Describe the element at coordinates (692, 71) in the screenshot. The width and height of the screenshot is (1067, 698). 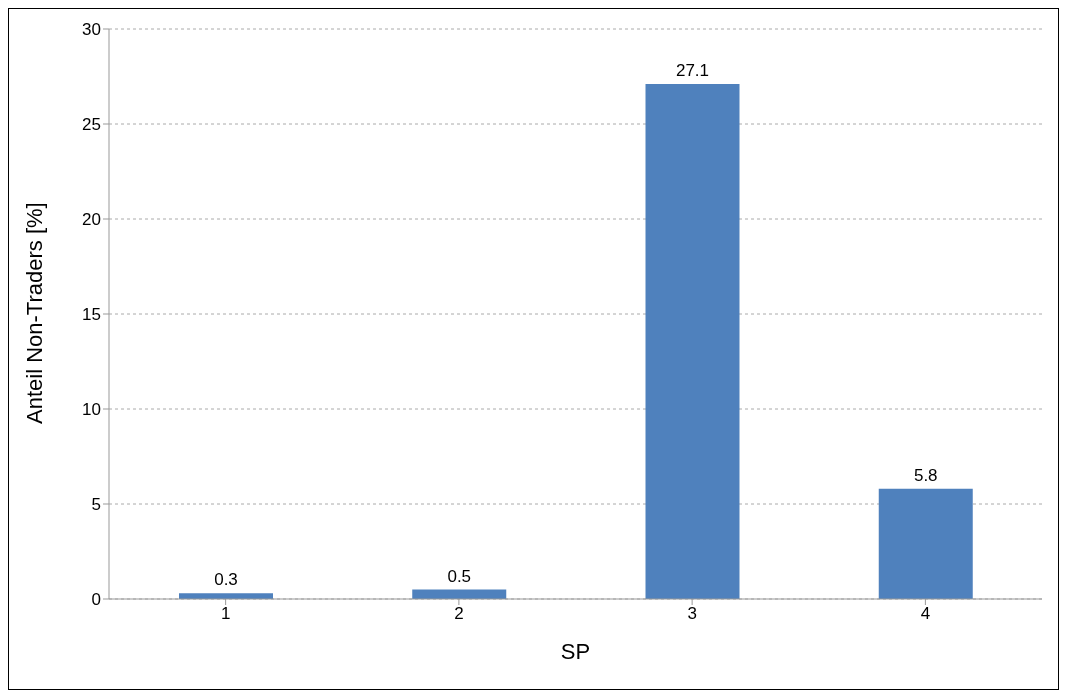
I see `data-label: 27.1` at that location.